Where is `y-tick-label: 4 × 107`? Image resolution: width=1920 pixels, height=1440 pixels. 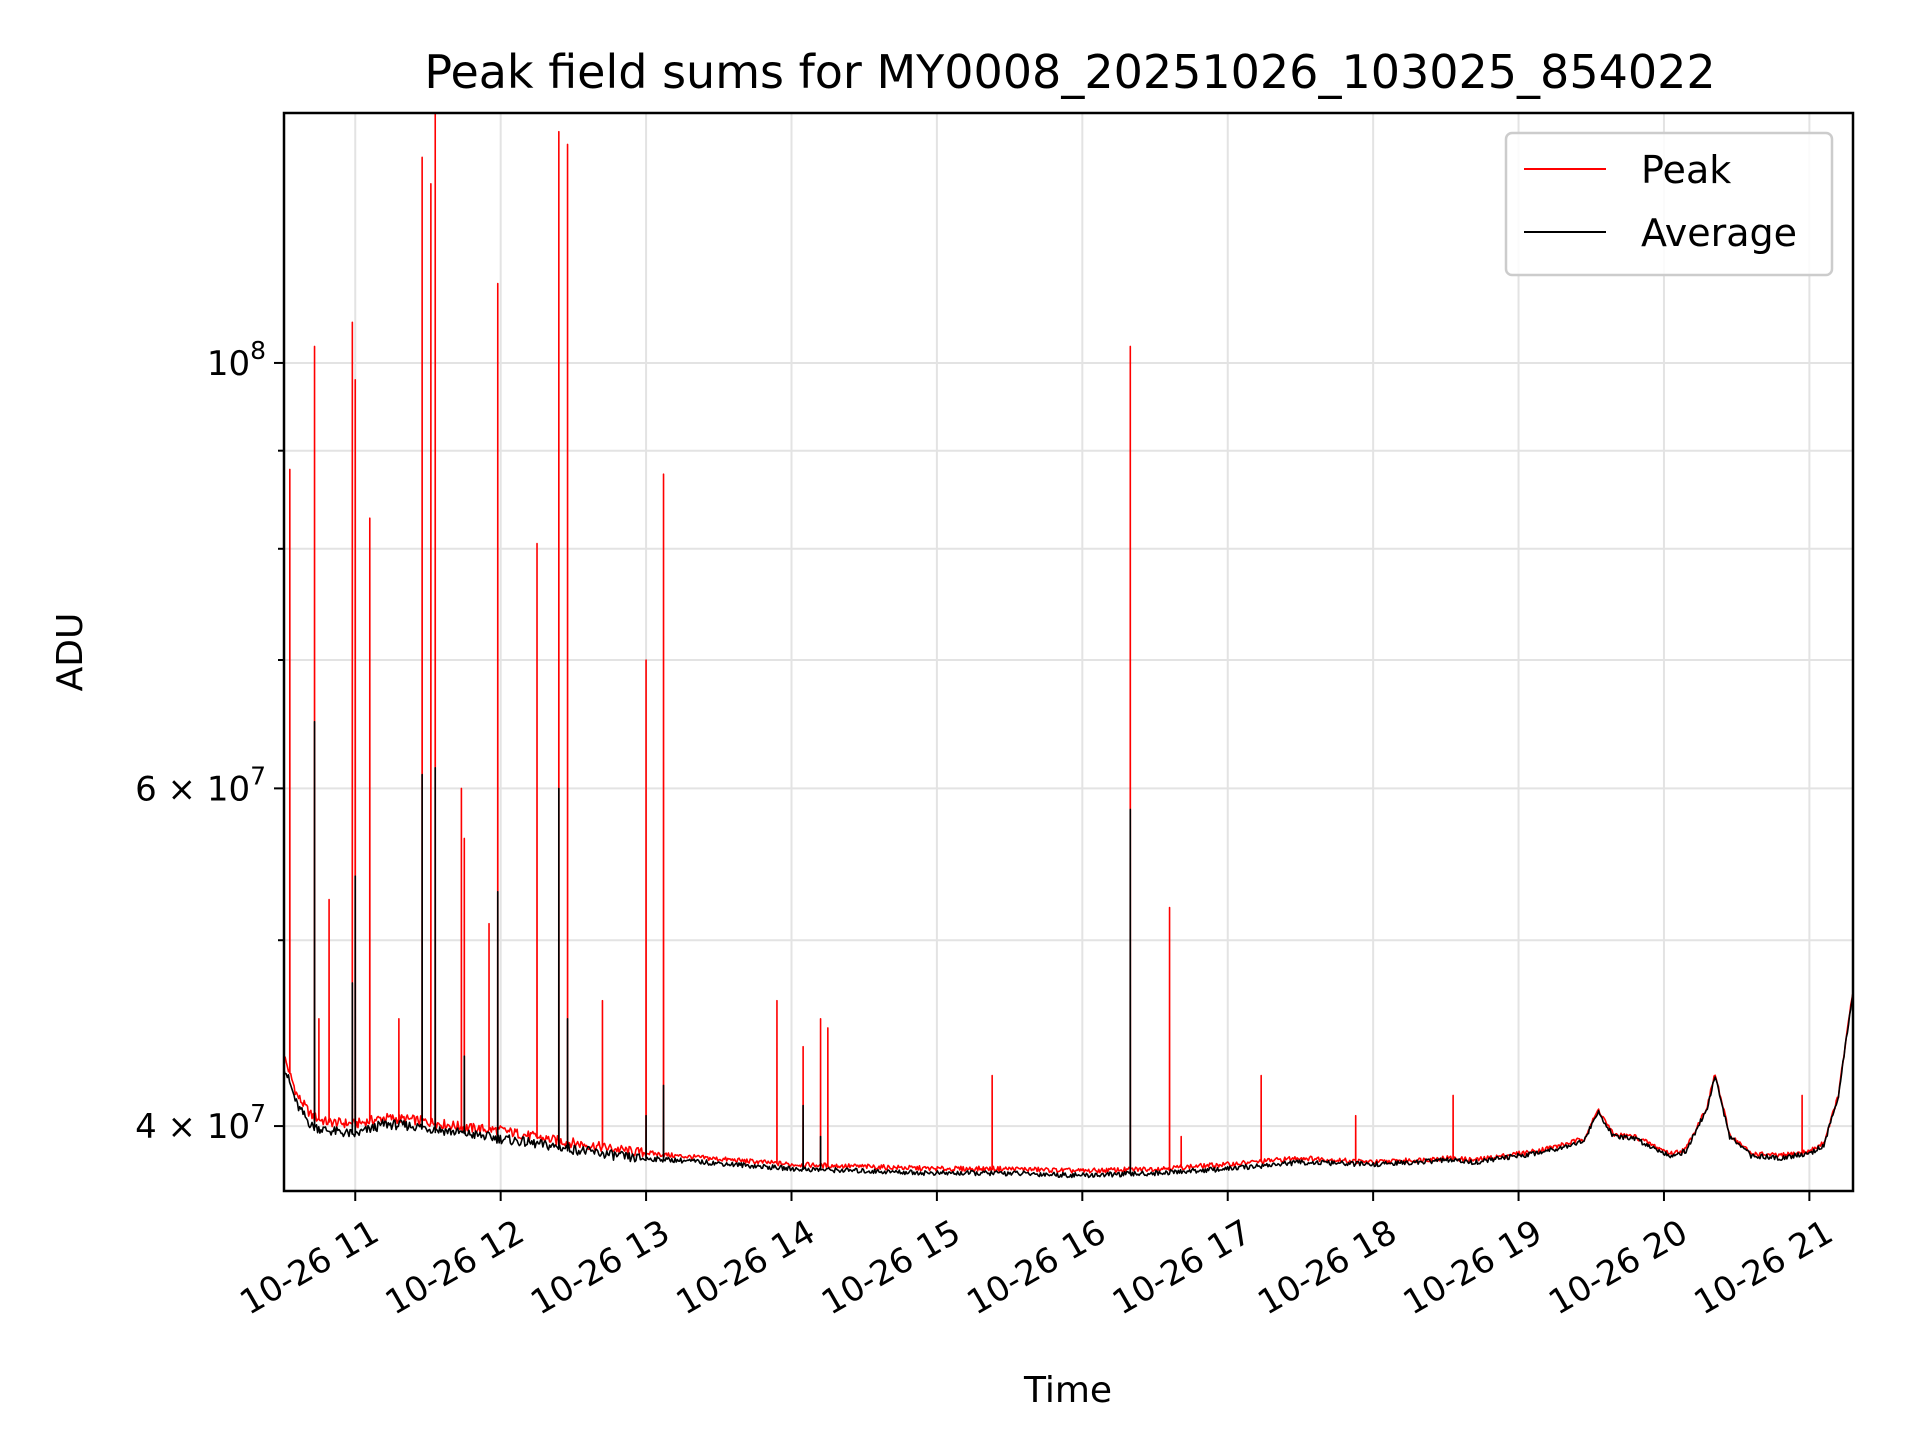
y-tick-label: 4 × 107 is located at coordinates (200, 1123).